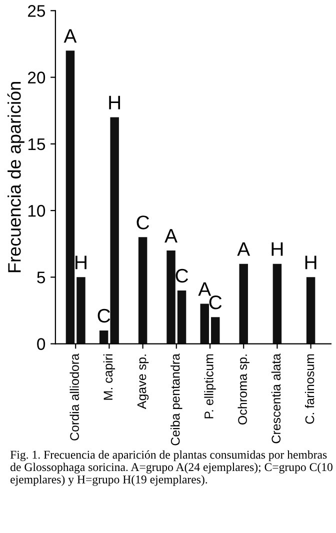  I want to click on x-tick-label: C. farinosum, so click(309, 389).